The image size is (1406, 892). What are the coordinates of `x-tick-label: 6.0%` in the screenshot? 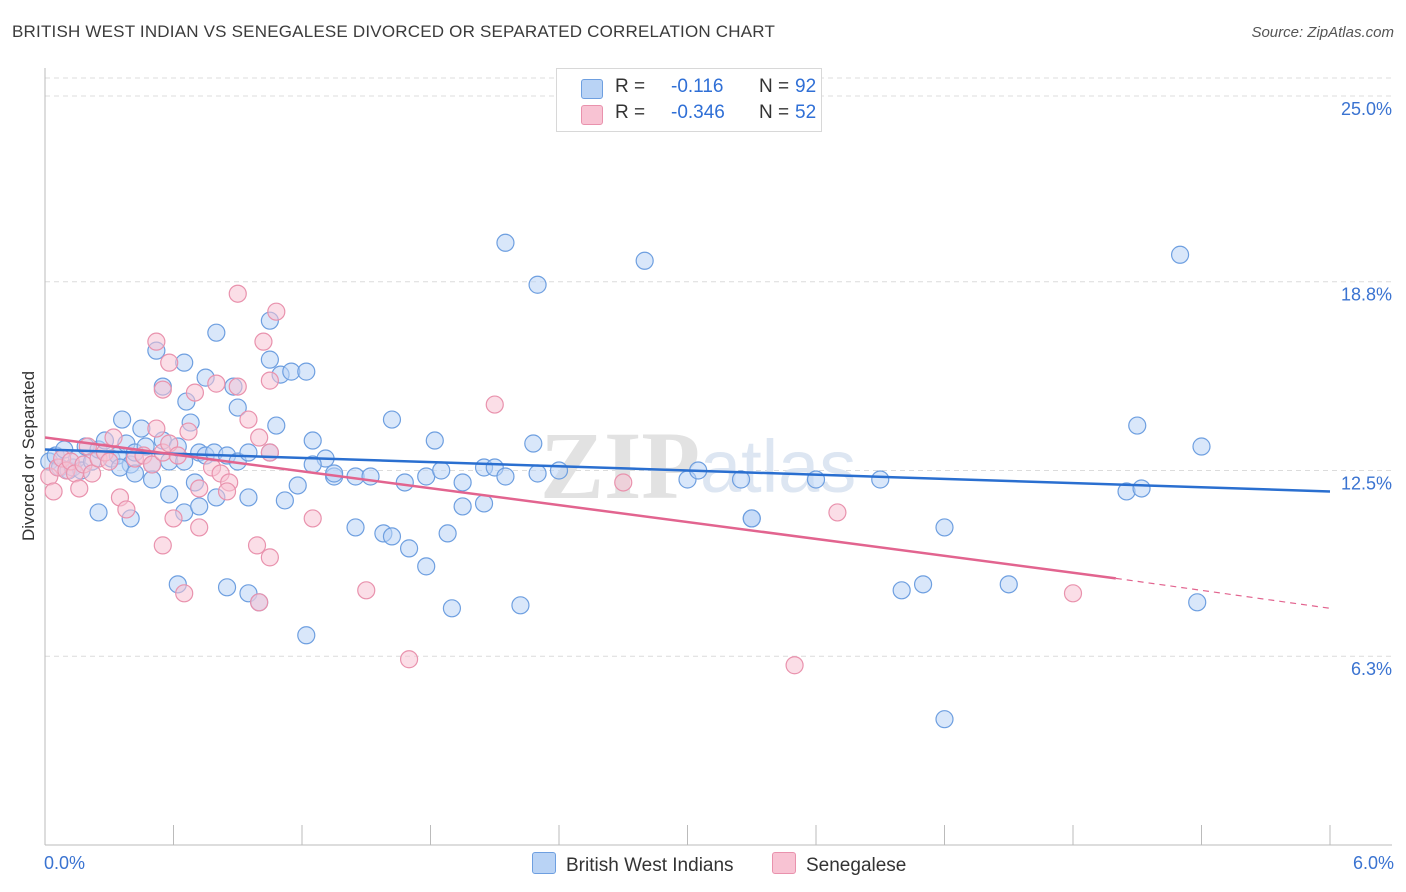 It's located at (1373, 863).